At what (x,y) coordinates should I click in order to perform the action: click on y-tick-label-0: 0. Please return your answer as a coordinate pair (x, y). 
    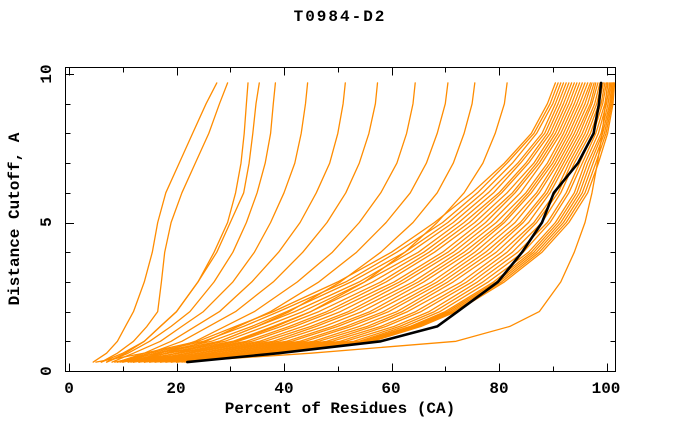
    Looking at the image, I should click on (47, 371).